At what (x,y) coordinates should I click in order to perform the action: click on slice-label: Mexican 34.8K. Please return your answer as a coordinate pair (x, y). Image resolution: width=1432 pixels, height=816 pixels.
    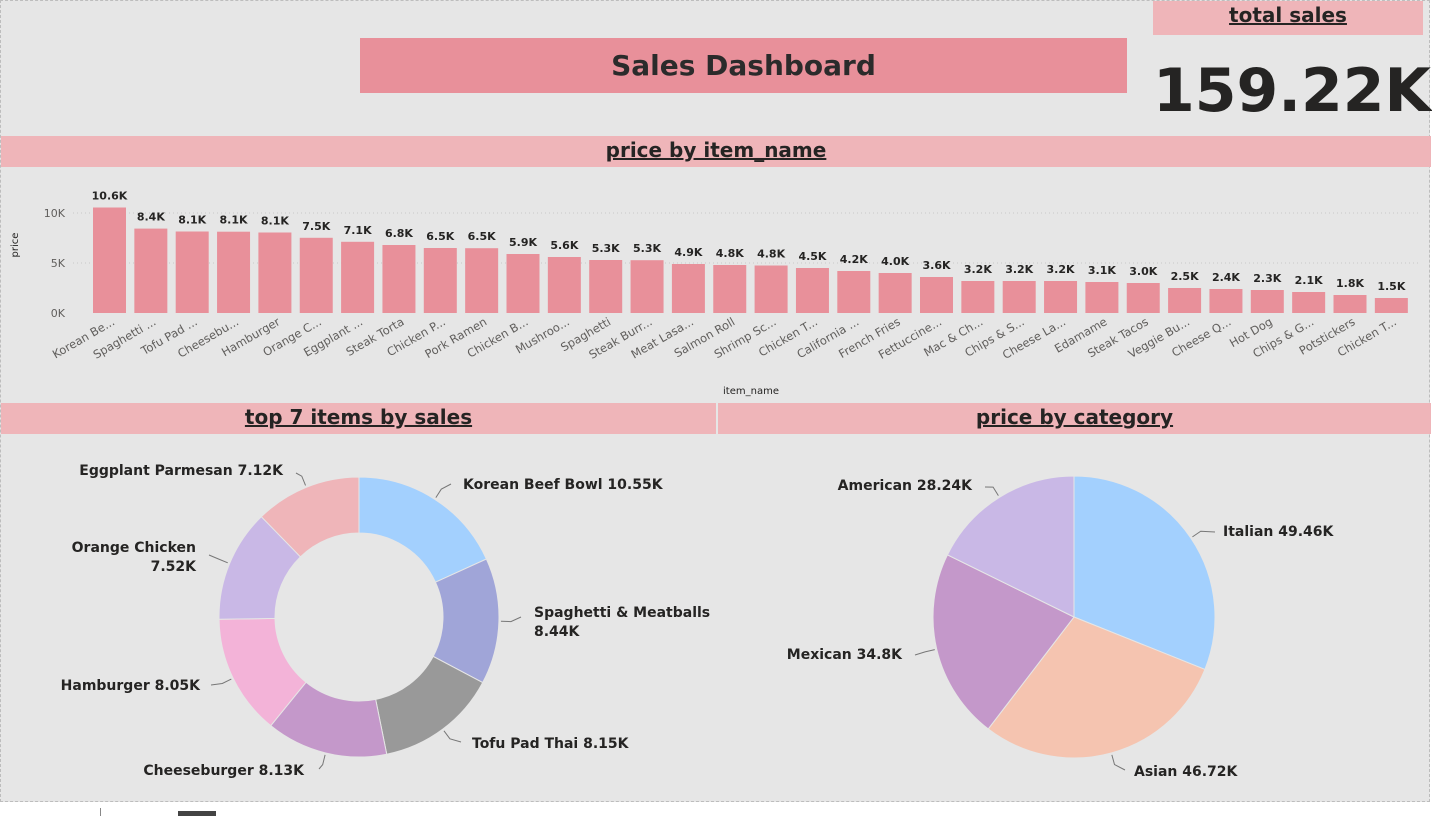
    Looking at the image, I should click on (845, 655).